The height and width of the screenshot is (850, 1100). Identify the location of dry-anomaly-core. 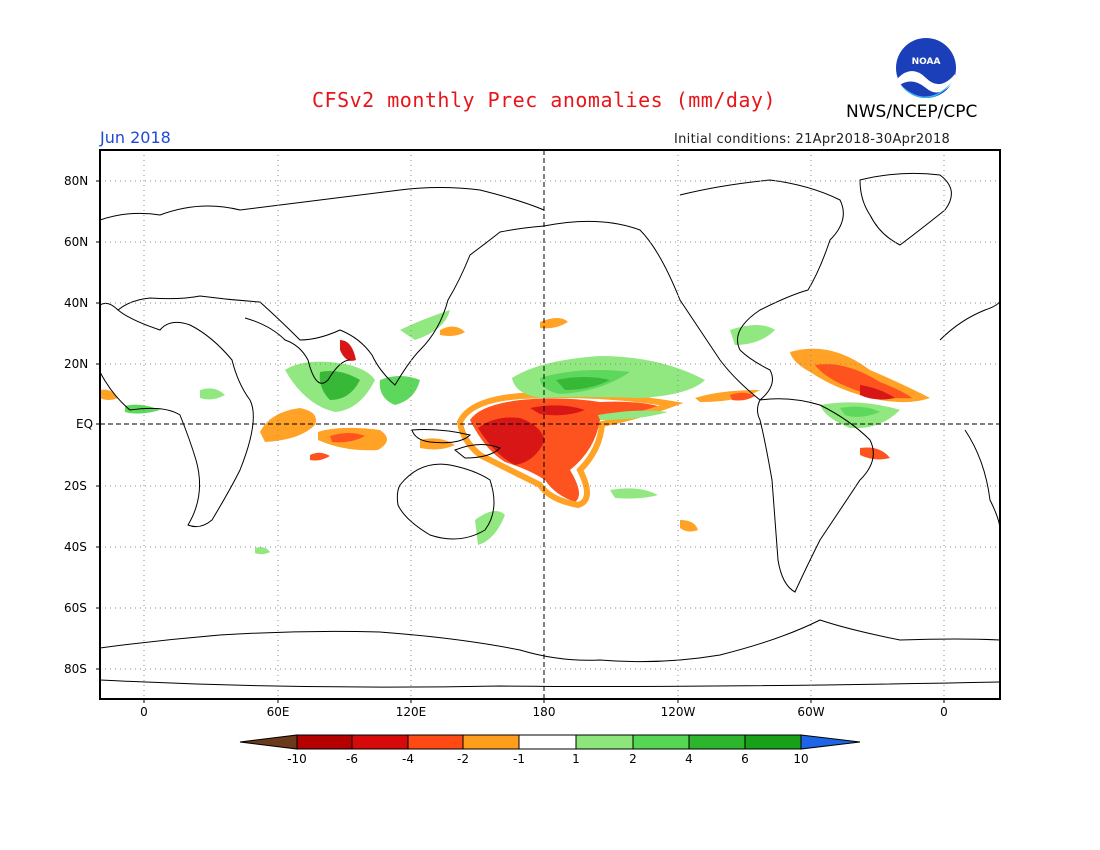
(511, 441).